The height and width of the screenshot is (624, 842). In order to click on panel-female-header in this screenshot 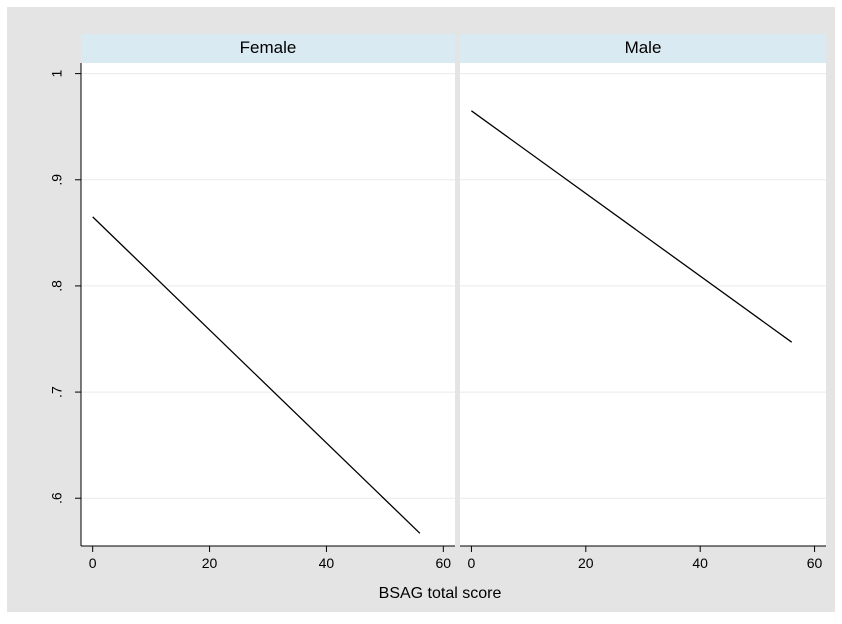, I will do `click(268, 48)`.